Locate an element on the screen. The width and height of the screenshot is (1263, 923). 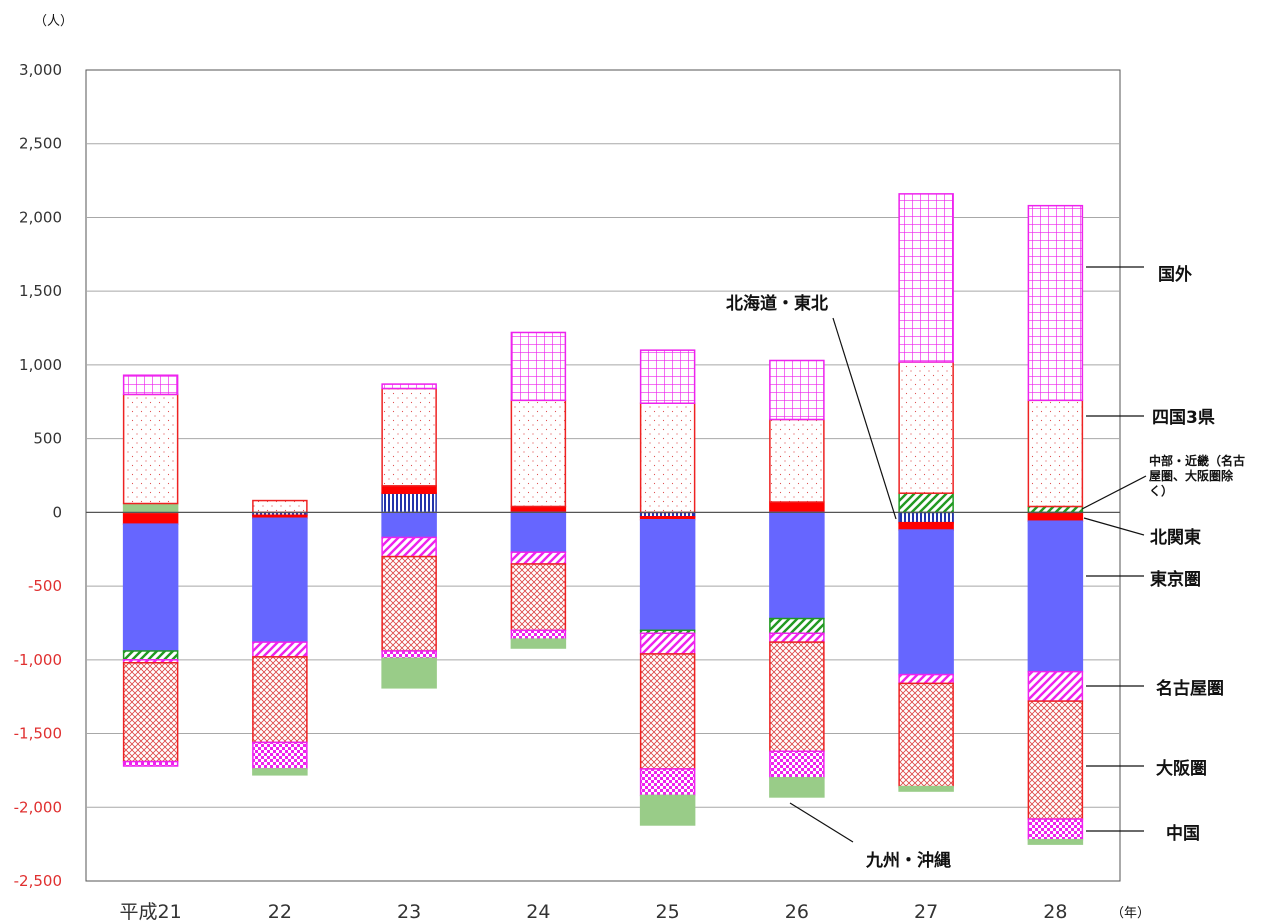
x-tick-label: 22 is located at coordinates (280, 912).